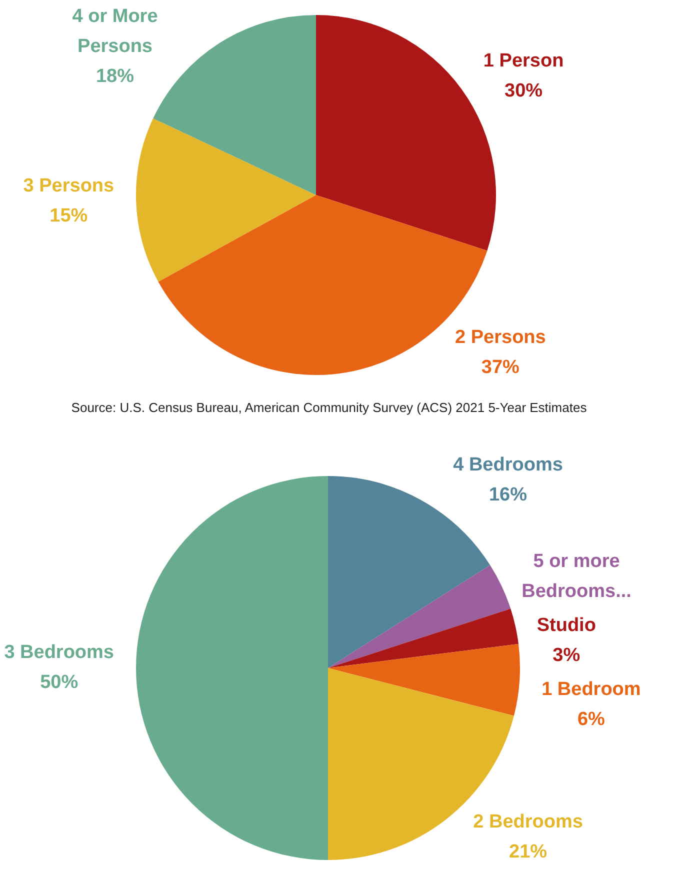  Describe the element at coordinates (500, 367) in the screenshot. I see `data-label: 37%` at that location.